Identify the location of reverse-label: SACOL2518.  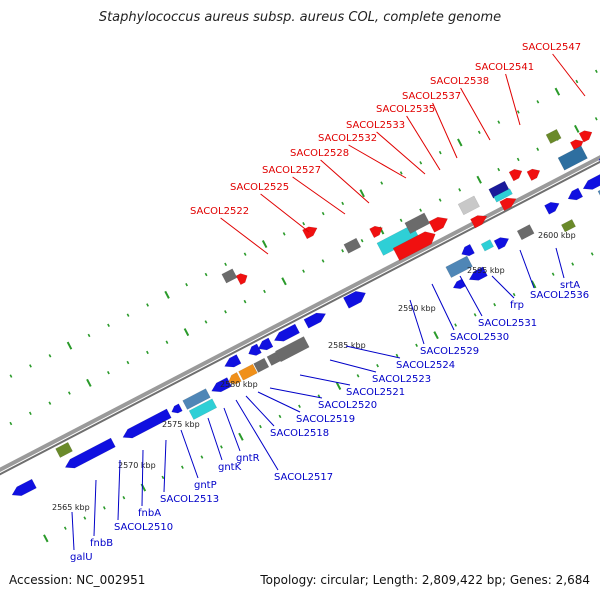
(299, 433).